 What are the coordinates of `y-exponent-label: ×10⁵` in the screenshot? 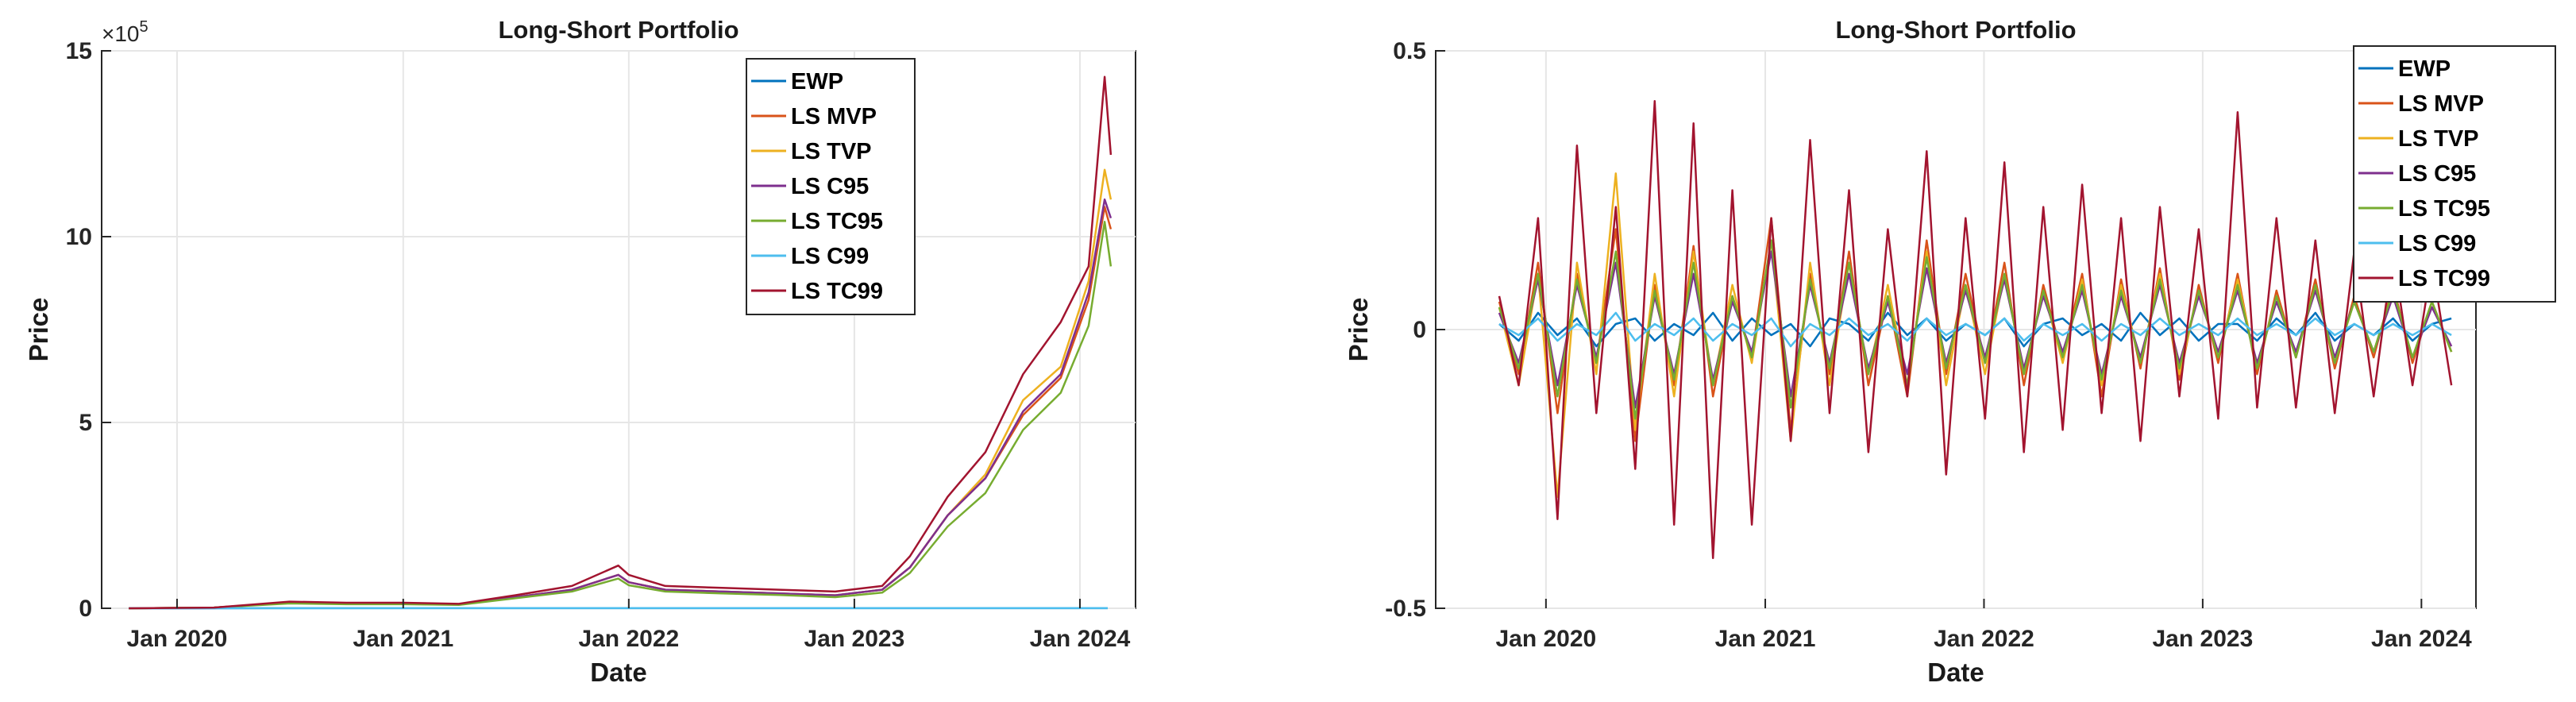 It's located at (125, 32).